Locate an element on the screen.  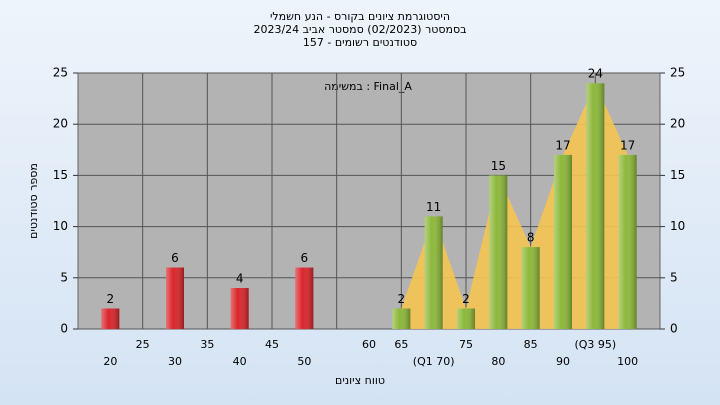
y-tick-label: 20 is located at coordinates (60, 124).